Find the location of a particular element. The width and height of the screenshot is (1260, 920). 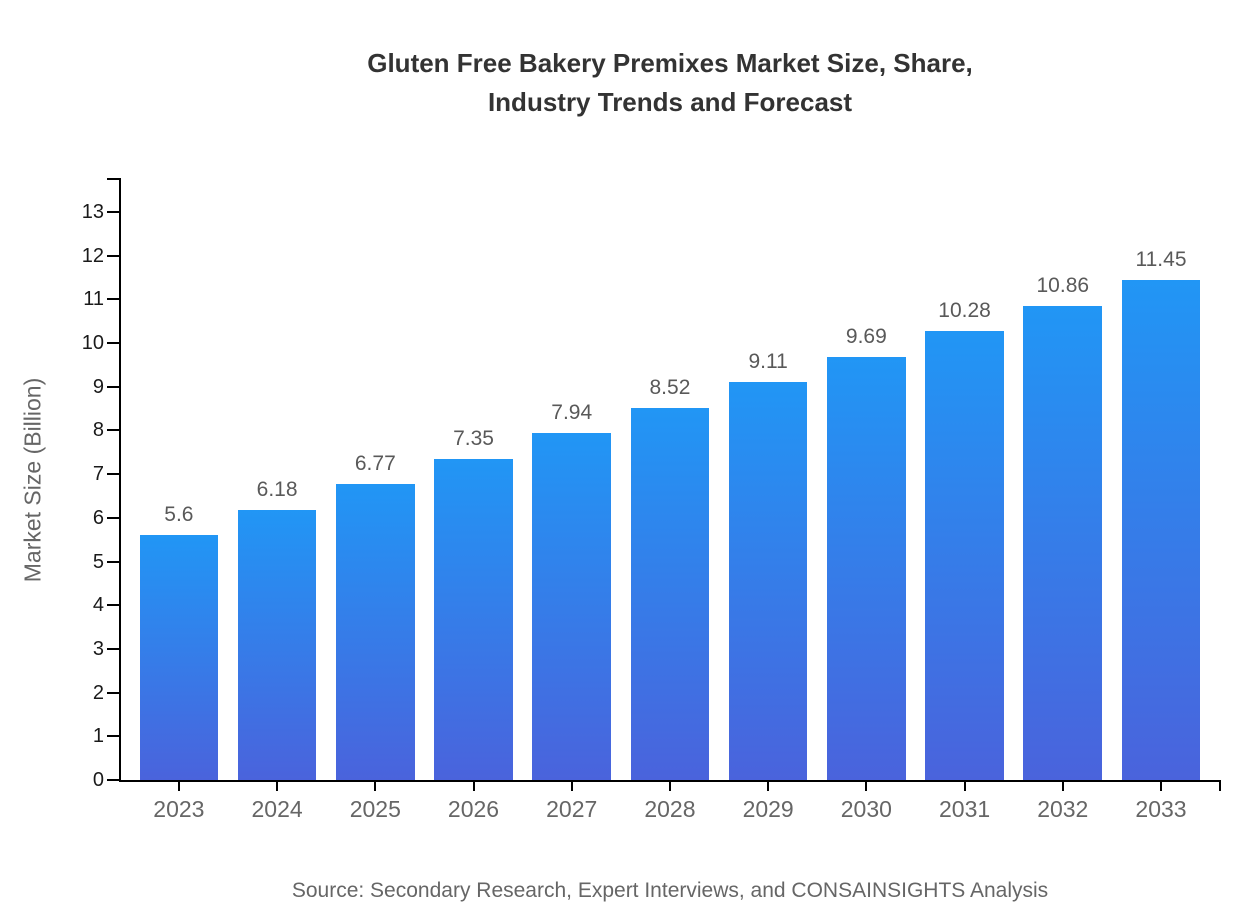

x-tick-label: 2026 is located at coordinates (473, 809).